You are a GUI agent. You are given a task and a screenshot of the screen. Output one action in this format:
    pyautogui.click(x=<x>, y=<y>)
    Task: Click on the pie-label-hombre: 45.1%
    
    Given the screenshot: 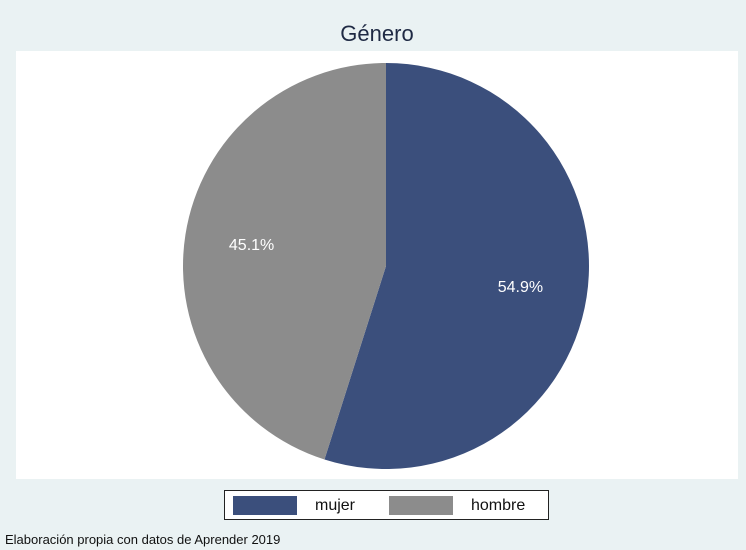 What is the action you would take?
    pyautogui.click(x=251, y=245)
    